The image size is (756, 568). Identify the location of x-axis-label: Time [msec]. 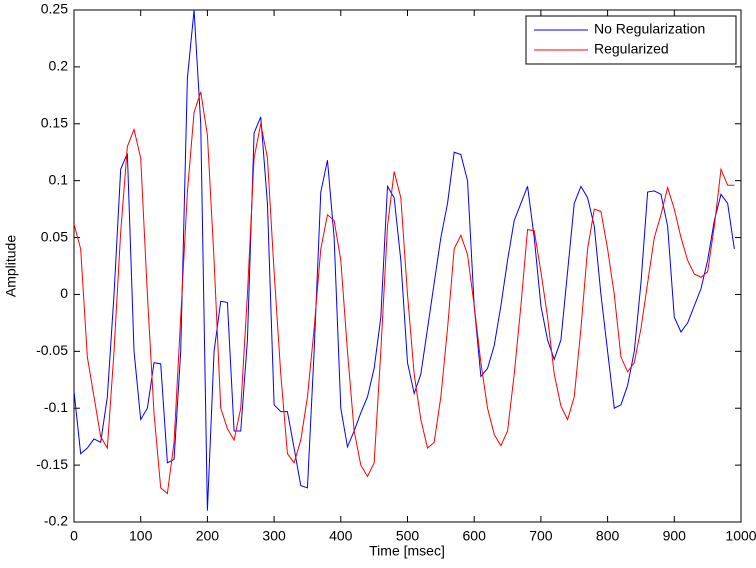
(407, 551).